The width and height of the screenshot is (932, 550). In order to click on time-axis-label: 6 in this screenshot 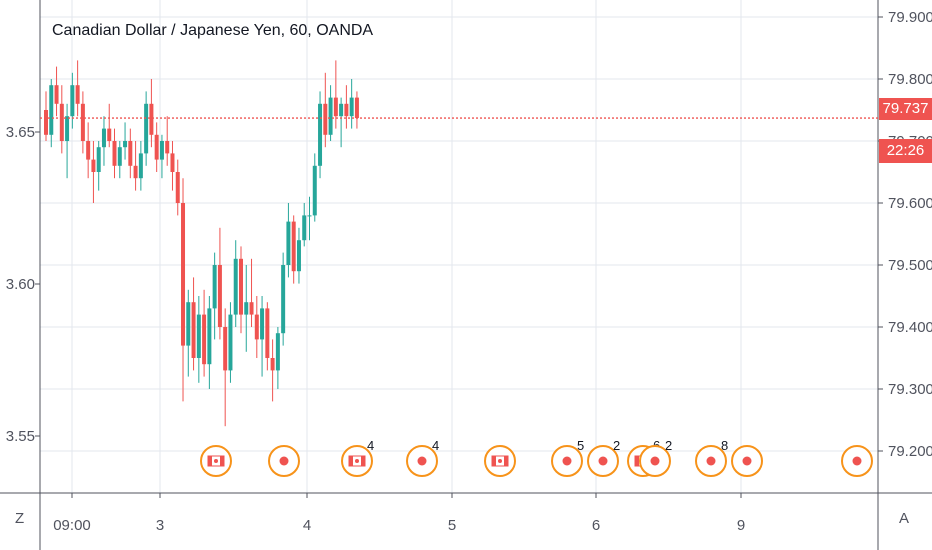, I will do `click(596, 525)`.